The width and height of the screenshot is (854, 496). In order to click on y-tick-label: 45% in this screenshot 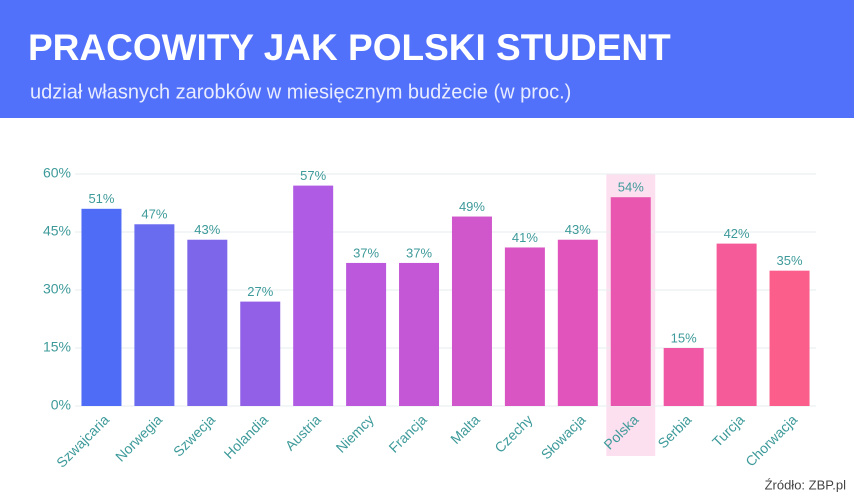, I will do `click(57, 231)`.